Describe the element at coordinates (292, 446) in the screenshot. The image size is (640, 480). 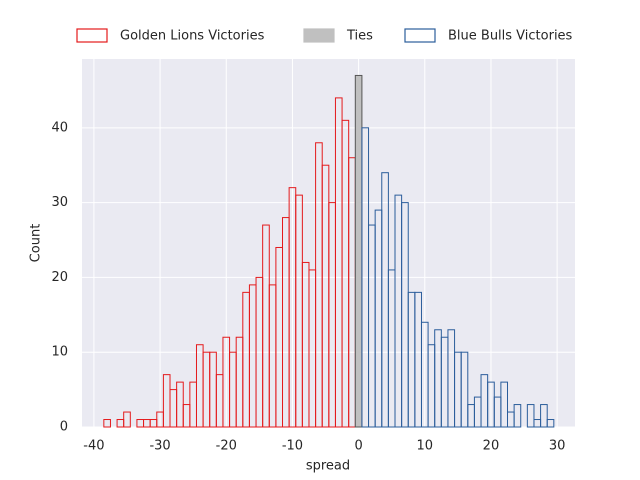
I see `x-tick-label: -10` at that location.